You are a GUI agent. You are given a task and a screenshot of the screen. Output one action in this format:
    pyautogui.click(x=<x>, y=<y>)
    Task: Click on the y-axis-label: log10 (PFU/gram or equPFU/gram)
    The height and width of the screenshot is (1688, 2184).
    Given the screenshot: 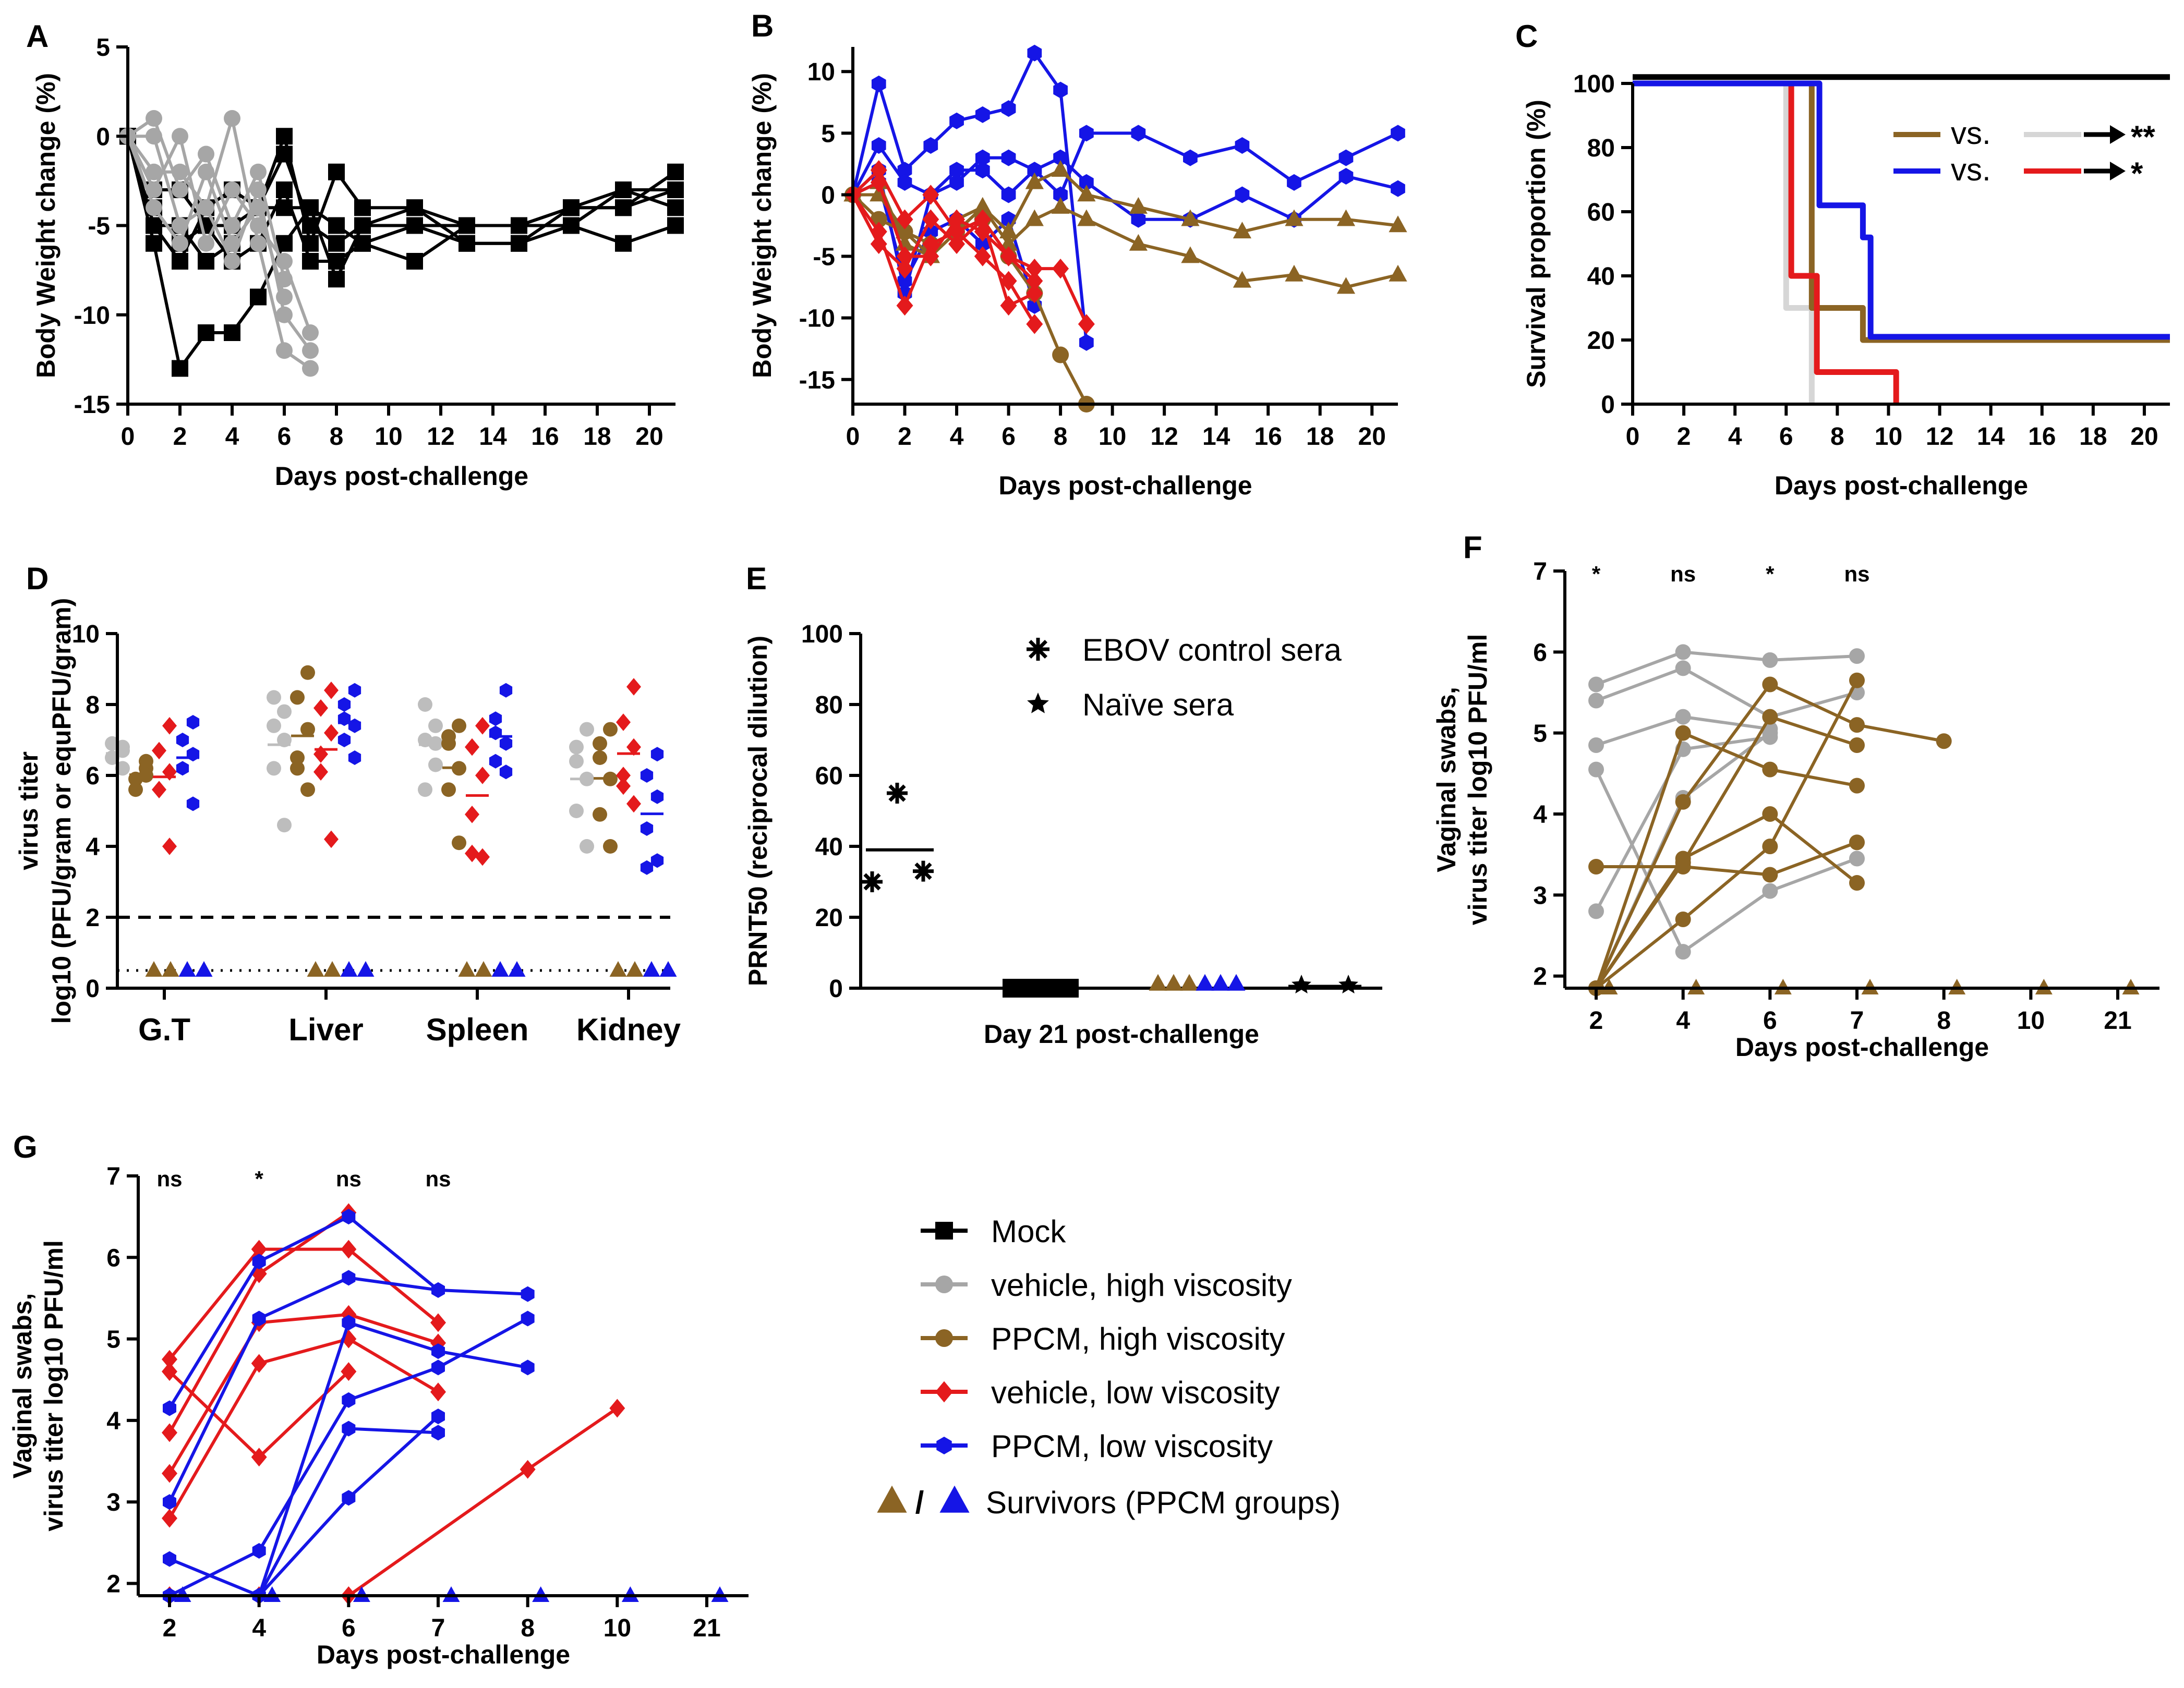 What is the action you would take?
    pyautogui.click(x=61, y=811)
    